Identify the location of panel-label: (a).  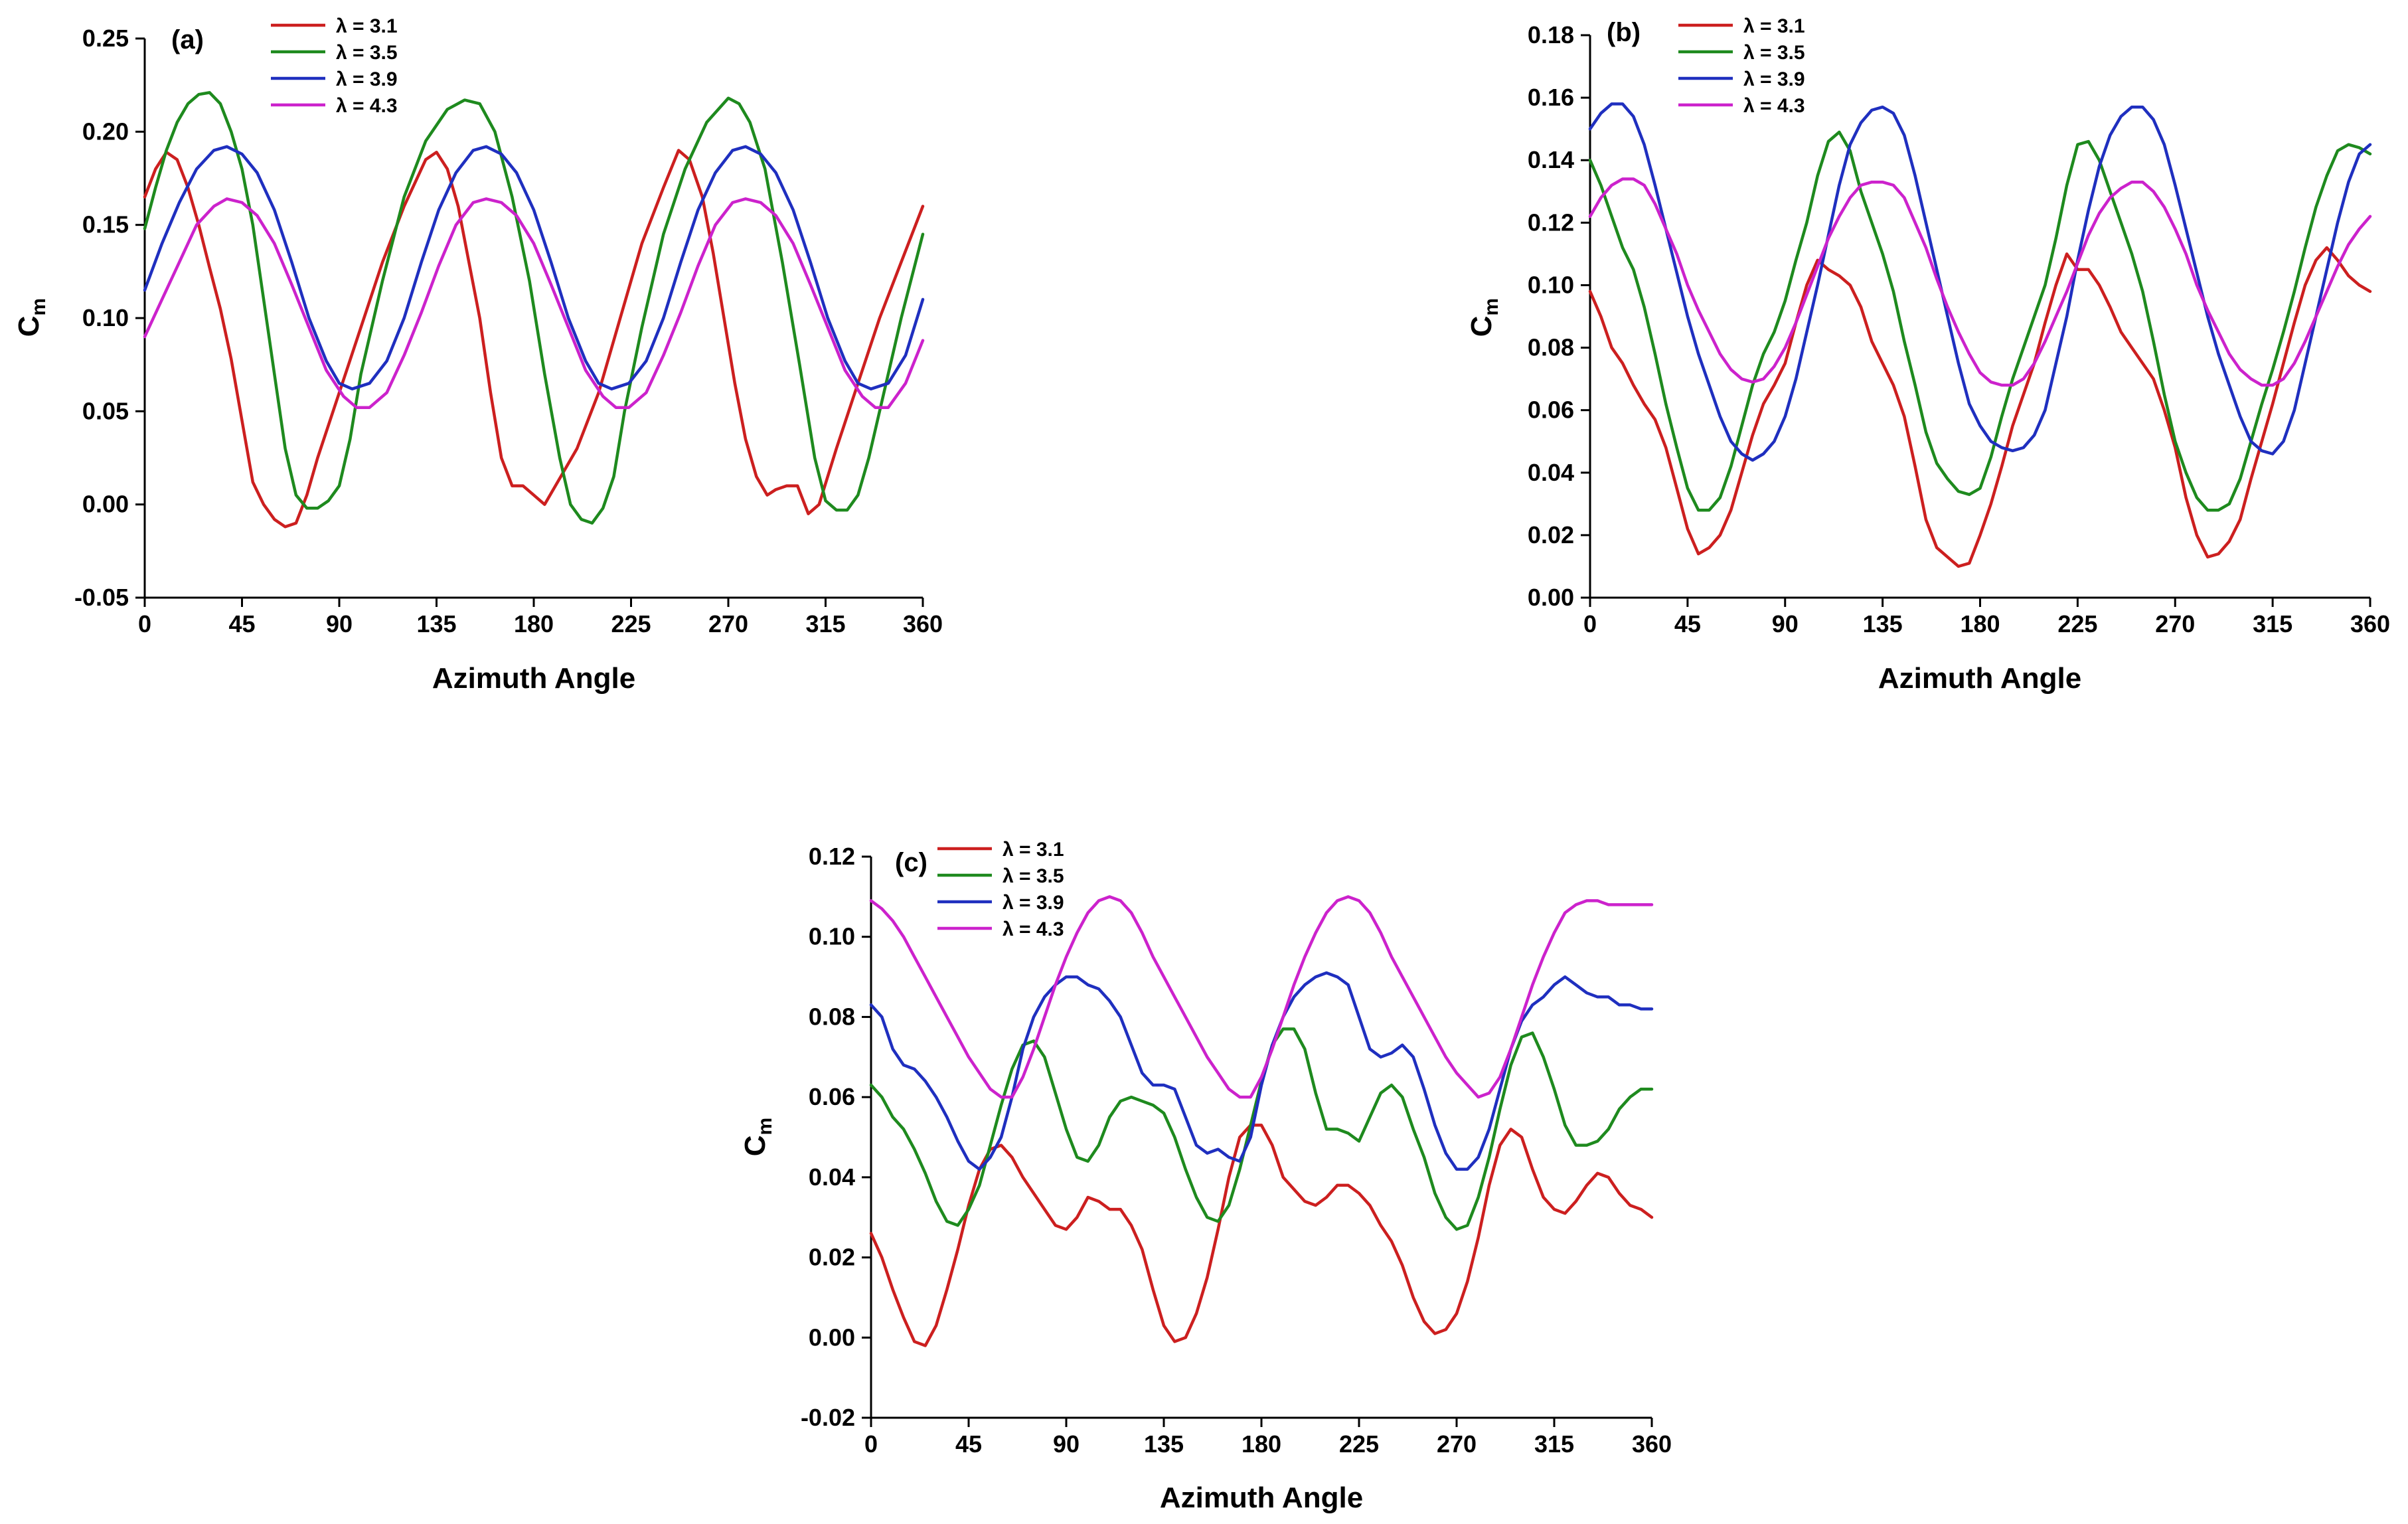
(187, 39).